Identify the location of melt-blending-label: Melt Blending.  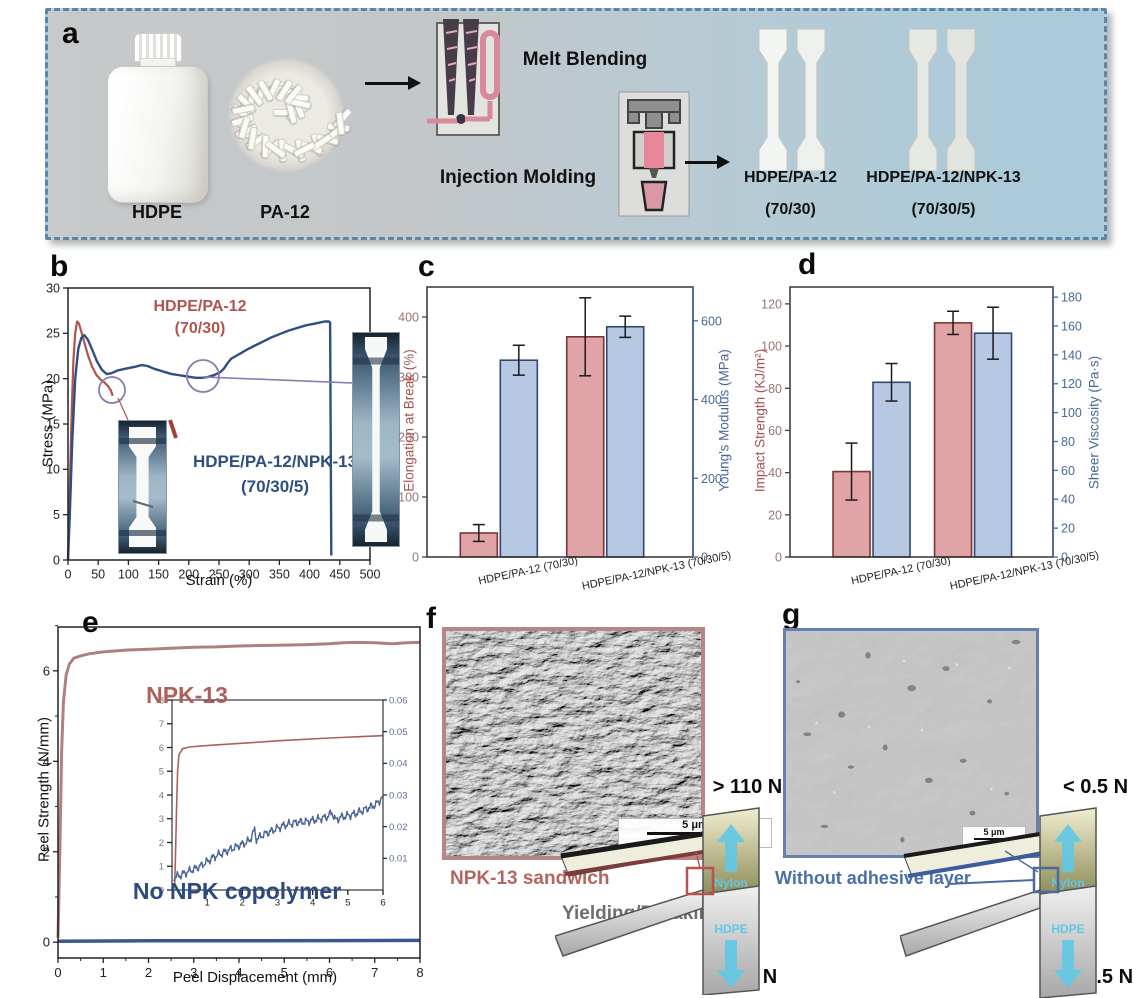
(585, 59).